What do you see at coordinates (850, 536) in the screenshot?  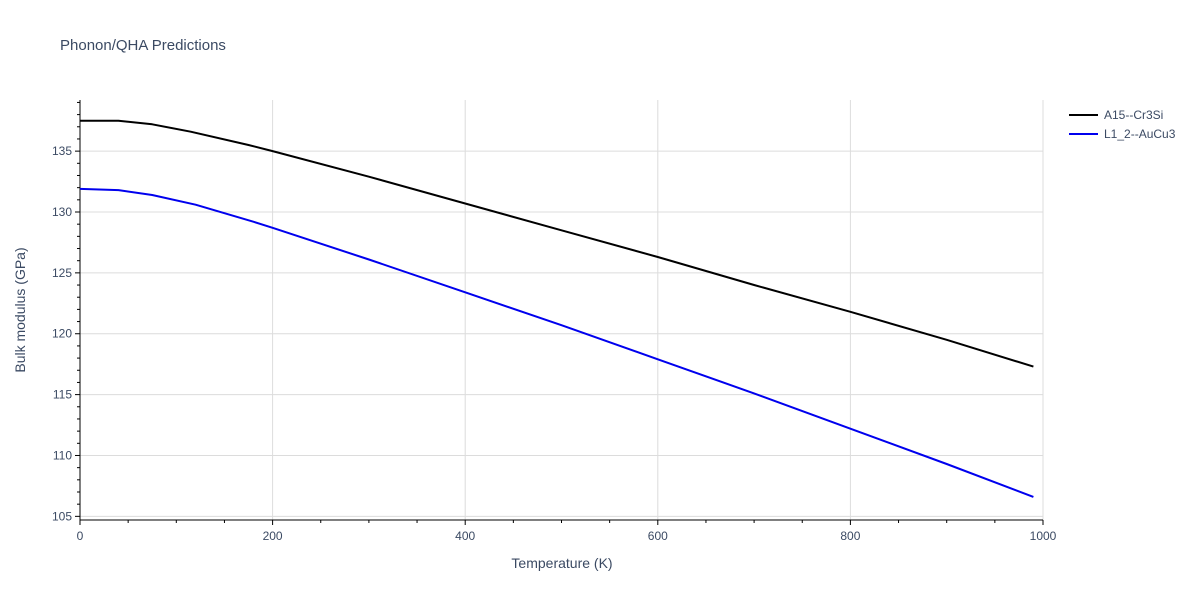 I see `x-tick-label: 800` at bounding box center [850, 536].